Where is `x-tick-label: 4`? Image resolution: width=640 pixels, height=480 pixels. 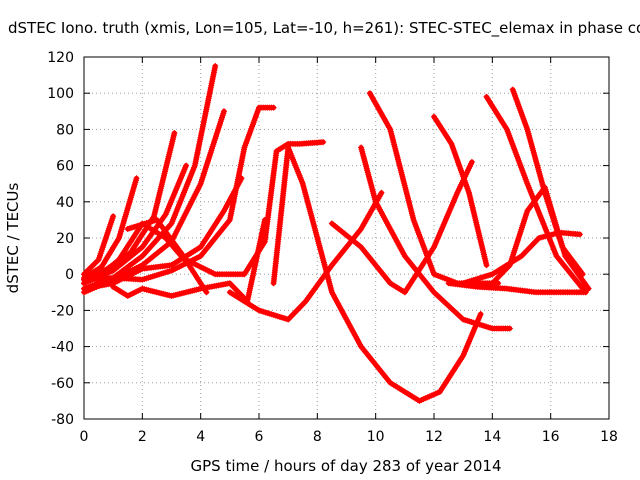
x-tick-label: 4 is located at coordinates (200, 437).